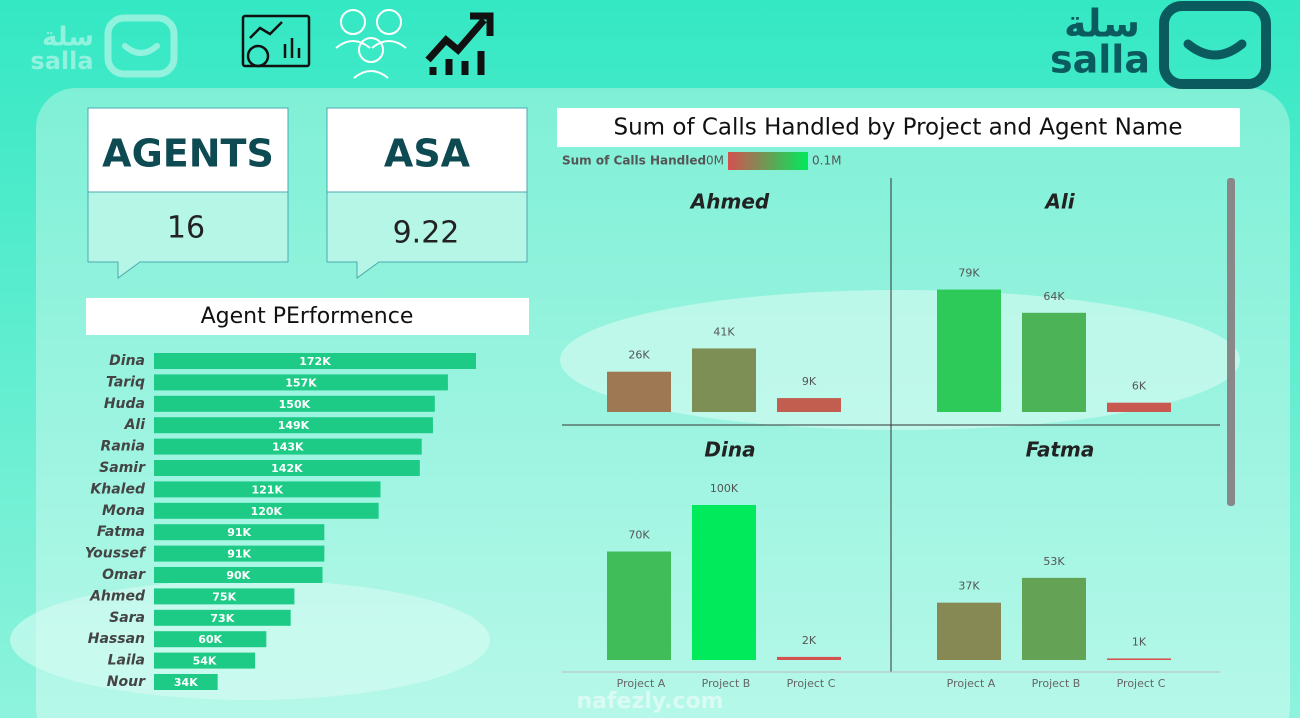  What do you see at coordinates (117, 596) in the screenshot?
I see `y-tick-label: Ahmed` at bounding box center [117, 596].